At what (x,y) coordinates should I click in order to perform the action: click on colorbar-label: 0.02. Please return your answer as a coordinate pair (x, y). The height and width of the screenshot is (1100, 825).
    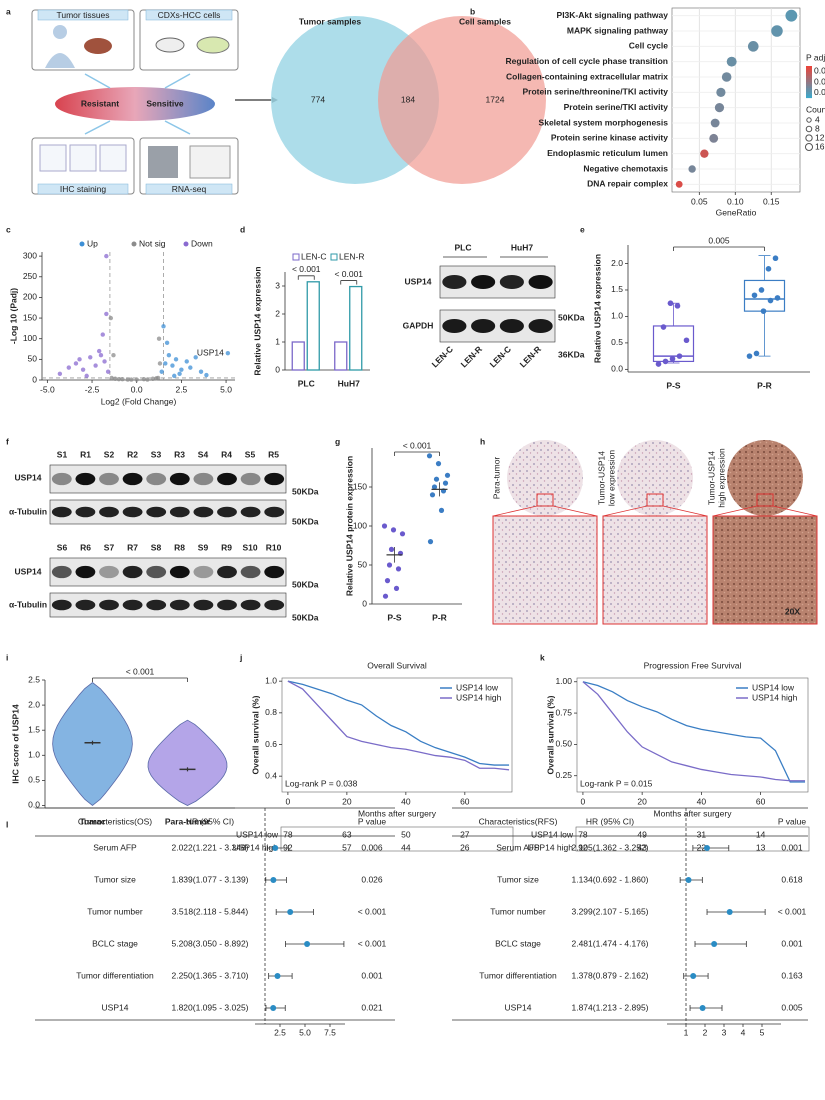
    Looking at the image, I should click on (819, 92).